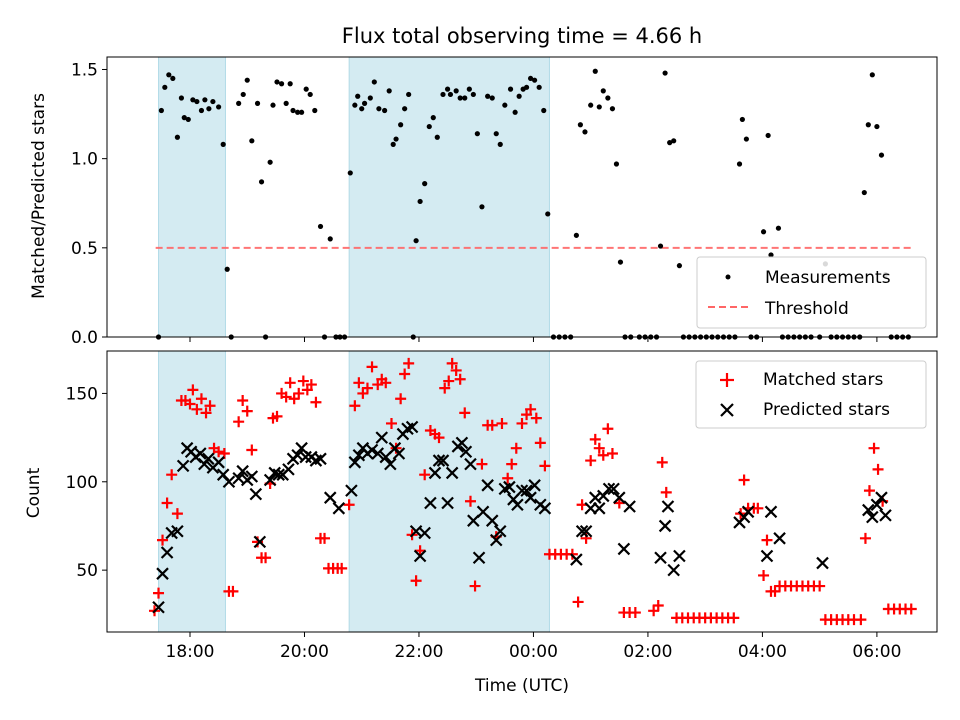  Describe the element at coordinates (533, 652) in the screenshot. I see `x-tick-label: 00:00` at that location.